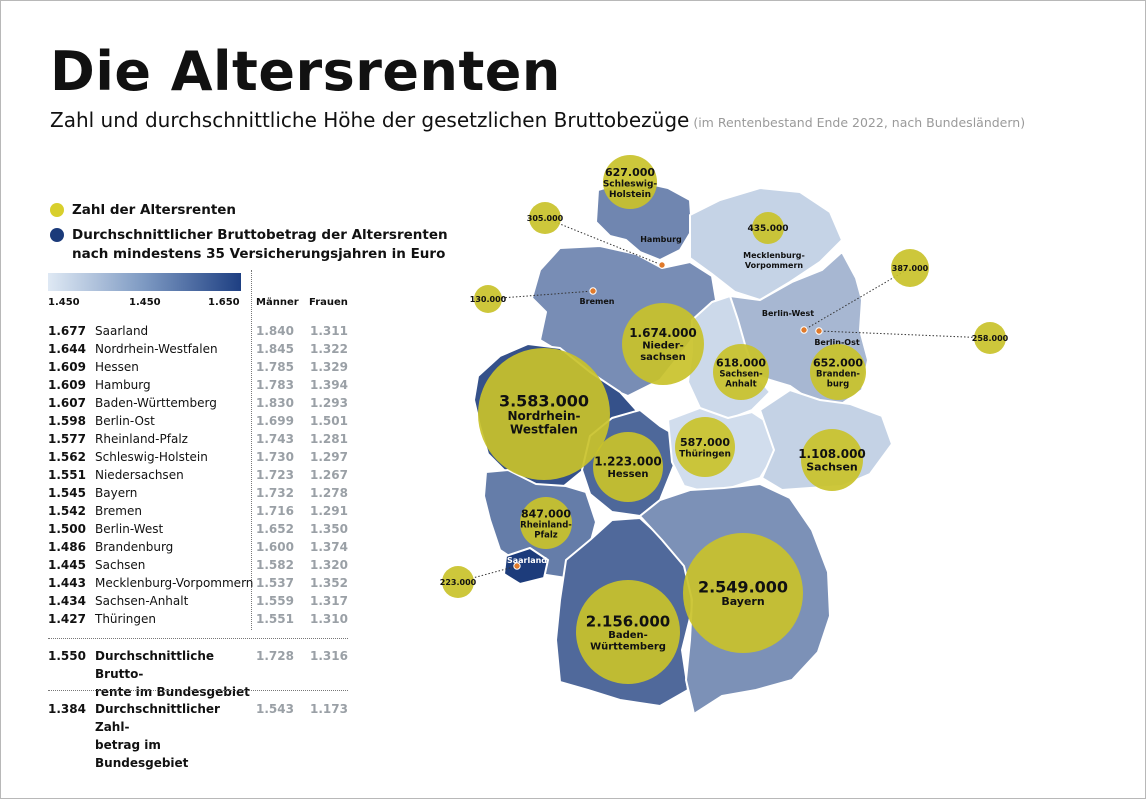  What do you see at coordinates (67, 619) in the screenshot?
I see `row-value: 1.427` at bounding box center [67, 619].